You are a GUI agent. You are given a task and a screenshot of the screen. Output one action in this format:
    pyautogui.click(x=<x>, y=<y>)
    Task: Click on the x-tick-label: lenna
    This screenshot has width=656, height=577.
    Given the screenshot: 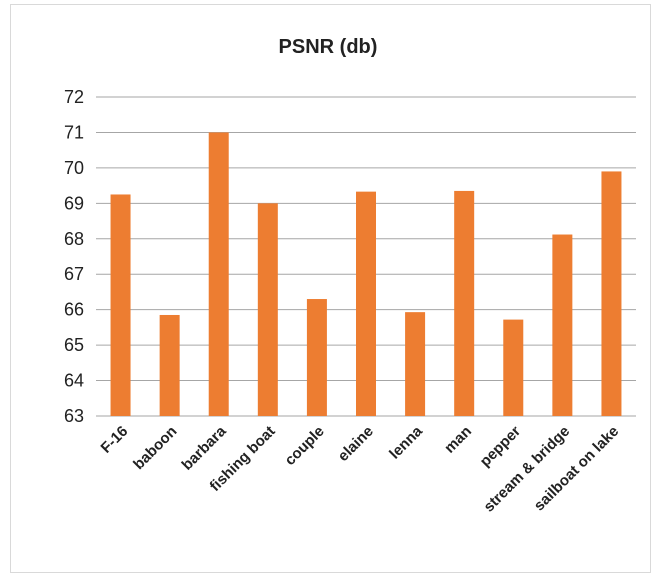 What is the action you would take?
    pyautogui.click(x=406, y=442)
    